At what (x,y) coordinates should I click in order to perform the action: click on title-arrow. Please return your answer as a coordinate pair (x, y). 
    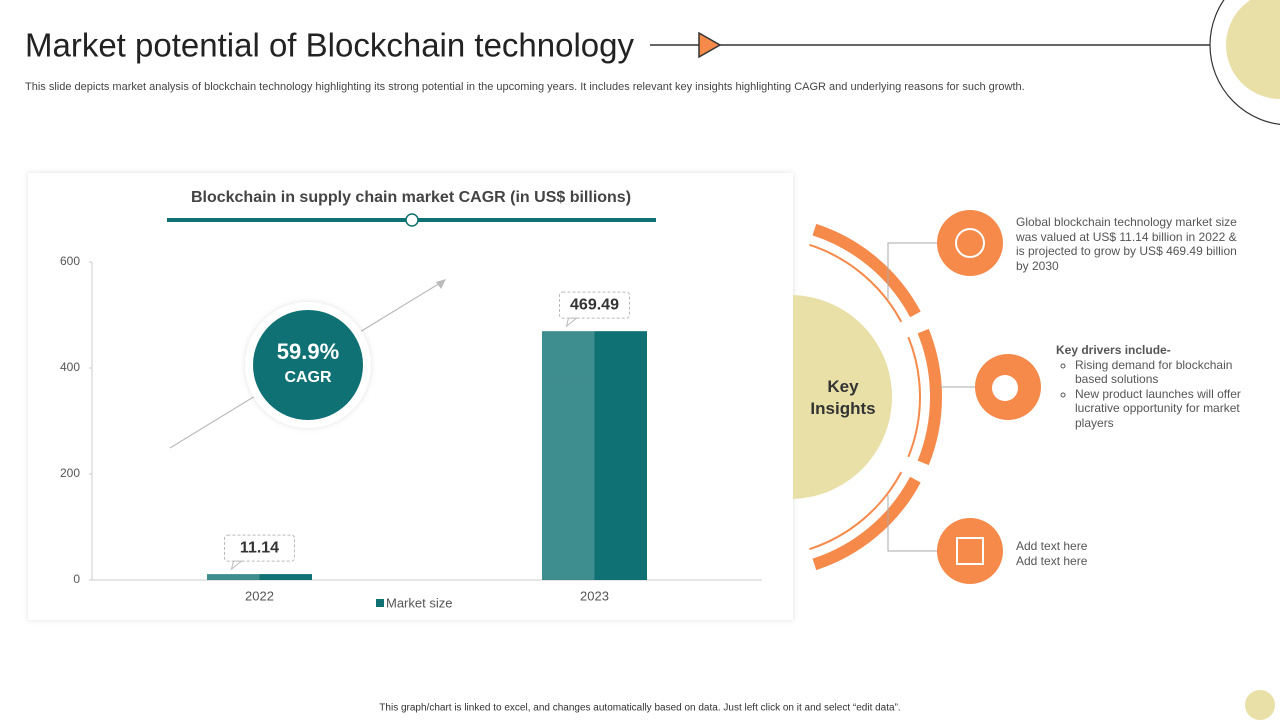
    Looking at the image, I should click on (710, 45).